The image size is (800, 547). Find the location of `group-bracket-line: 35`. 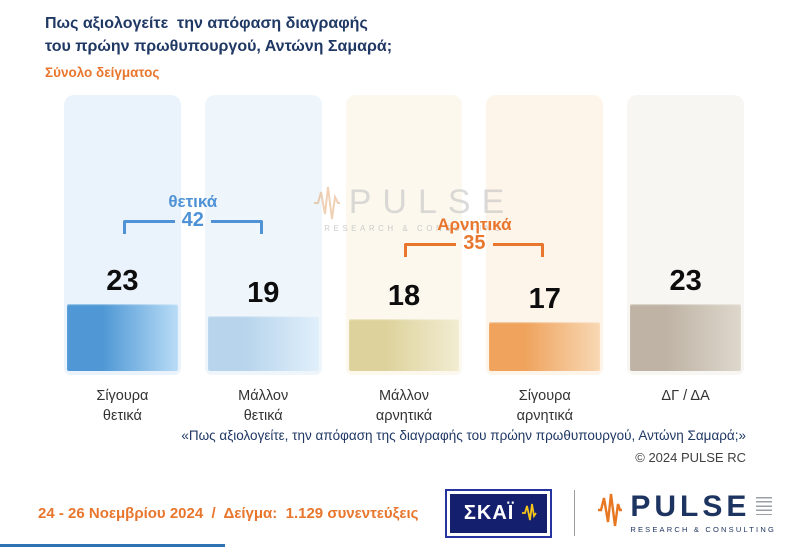

group-bracket-line: 35 is located at coordinates (474, 245).